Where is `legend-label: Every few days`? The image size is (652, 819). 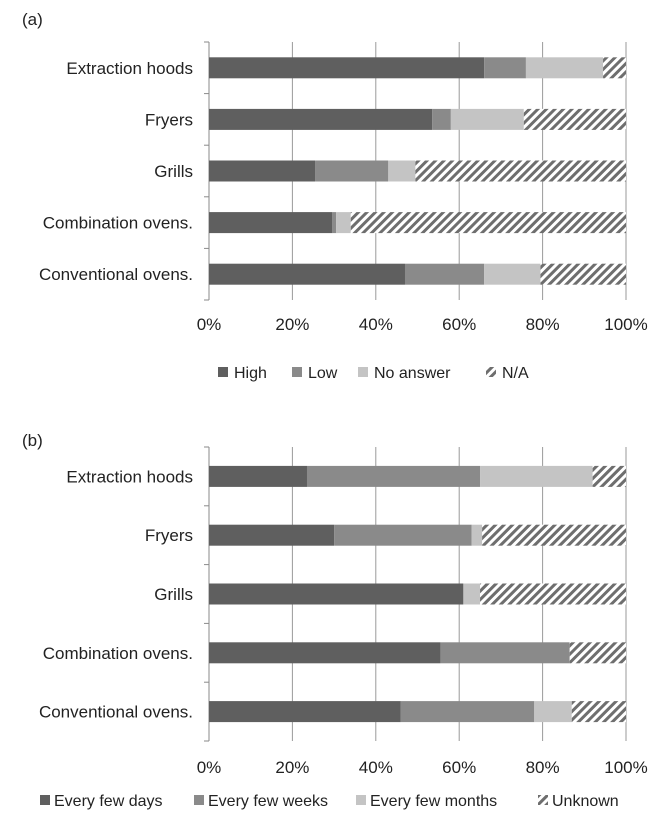
legend-label: Every few days is located at coordinates (108, 801).